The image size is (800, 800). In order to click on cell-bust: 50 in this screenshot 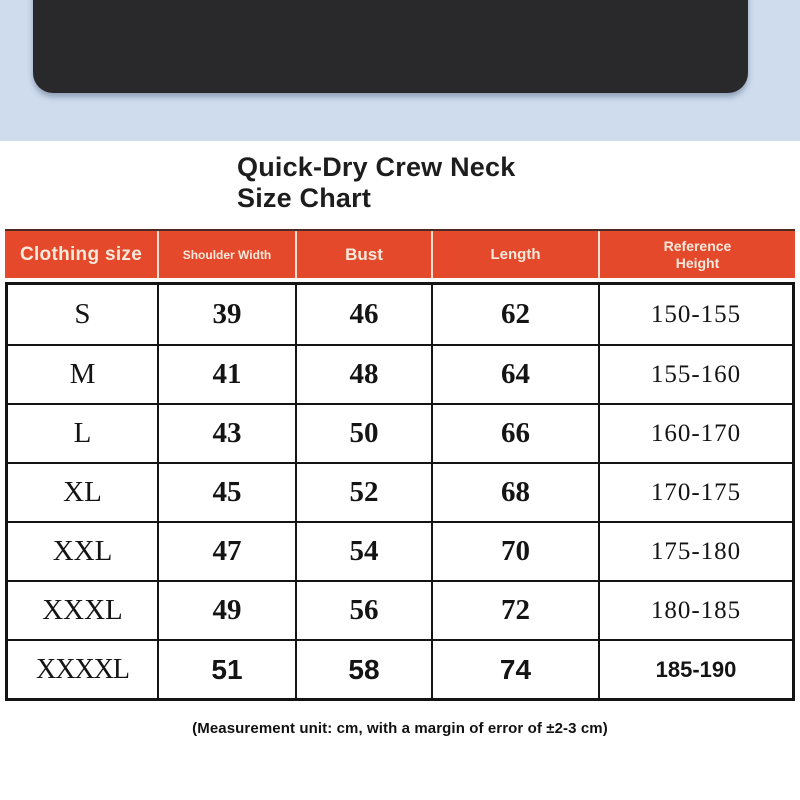, I will do `click(363, 433)`.